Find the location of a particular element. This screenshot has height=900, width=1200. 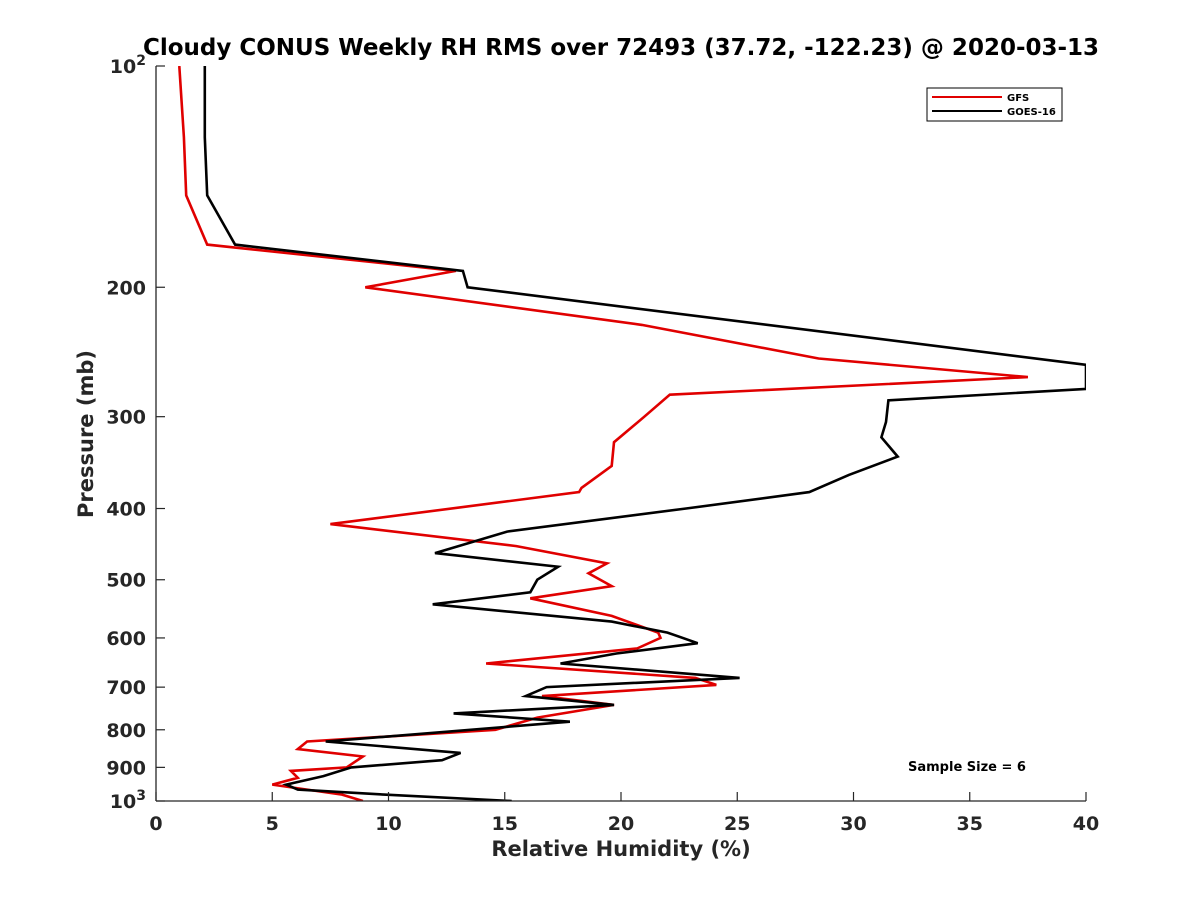

y-tick-label: 200 is located at coordinates (126, 288).